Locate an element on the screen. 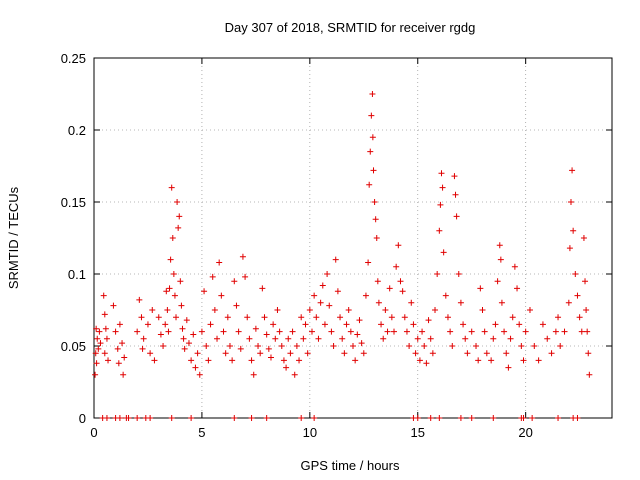  y-tick-label: 0.05 is located at coordinates (73, 346).